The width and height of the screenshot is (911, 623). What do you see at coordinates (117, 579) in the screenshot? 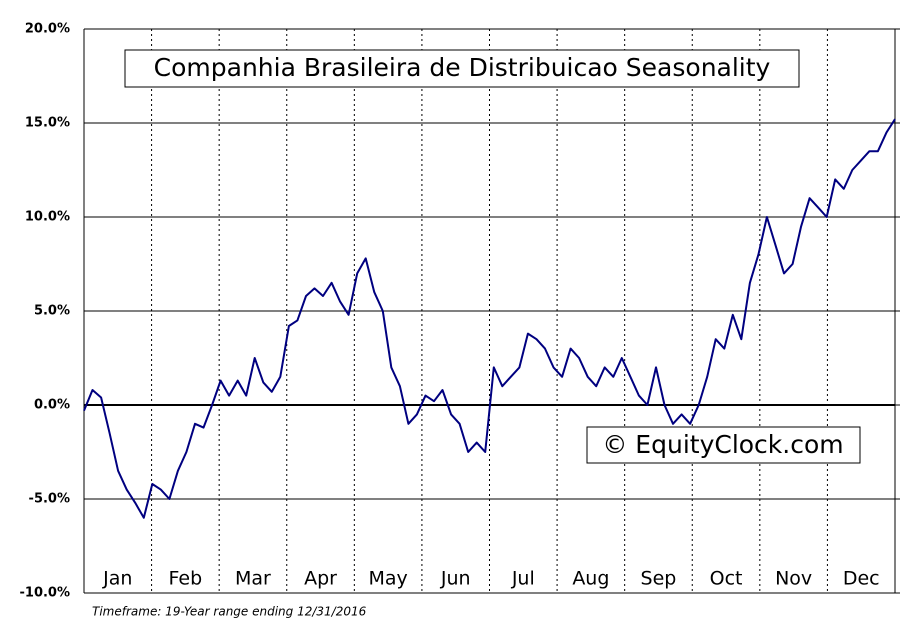
I see `x-tick-label: Jan` at bounding box center [117, 579].